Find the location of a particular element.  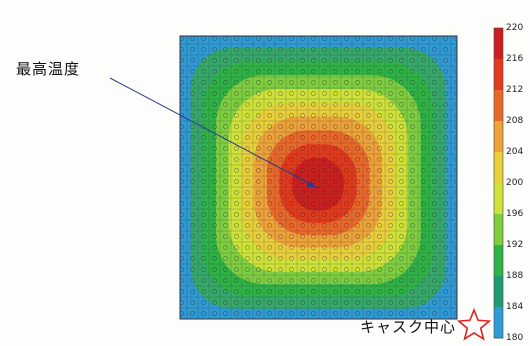

legend-tick-label: 184 is located at coordinates (515, 307).